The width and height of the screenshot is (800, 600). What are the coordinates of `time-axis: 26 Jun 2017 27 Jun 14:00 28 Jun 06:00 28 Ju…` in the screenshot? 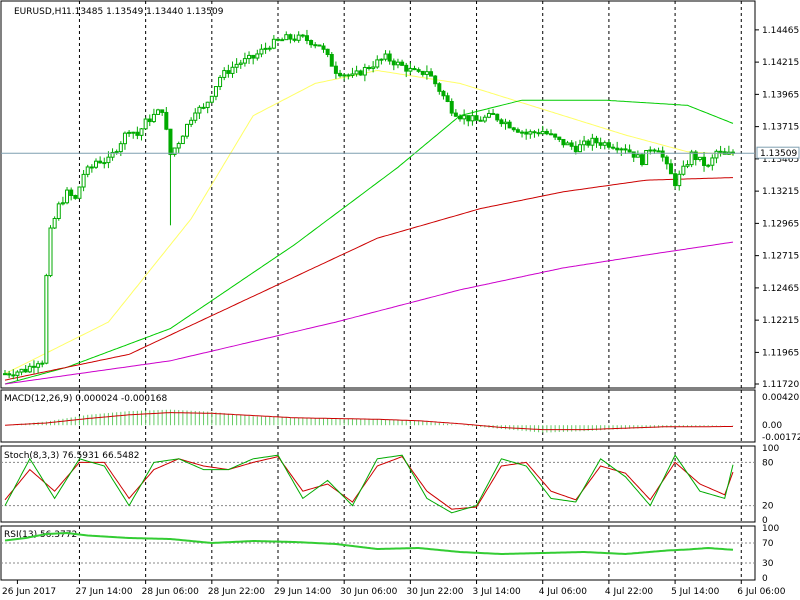 It's located at (394, 588).